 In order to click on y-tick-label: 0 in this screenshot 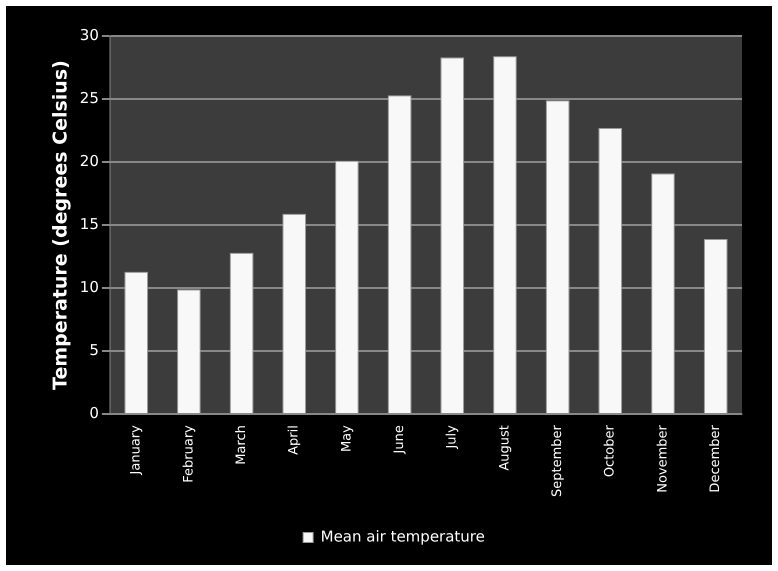, I will do `click(94, 413)`.